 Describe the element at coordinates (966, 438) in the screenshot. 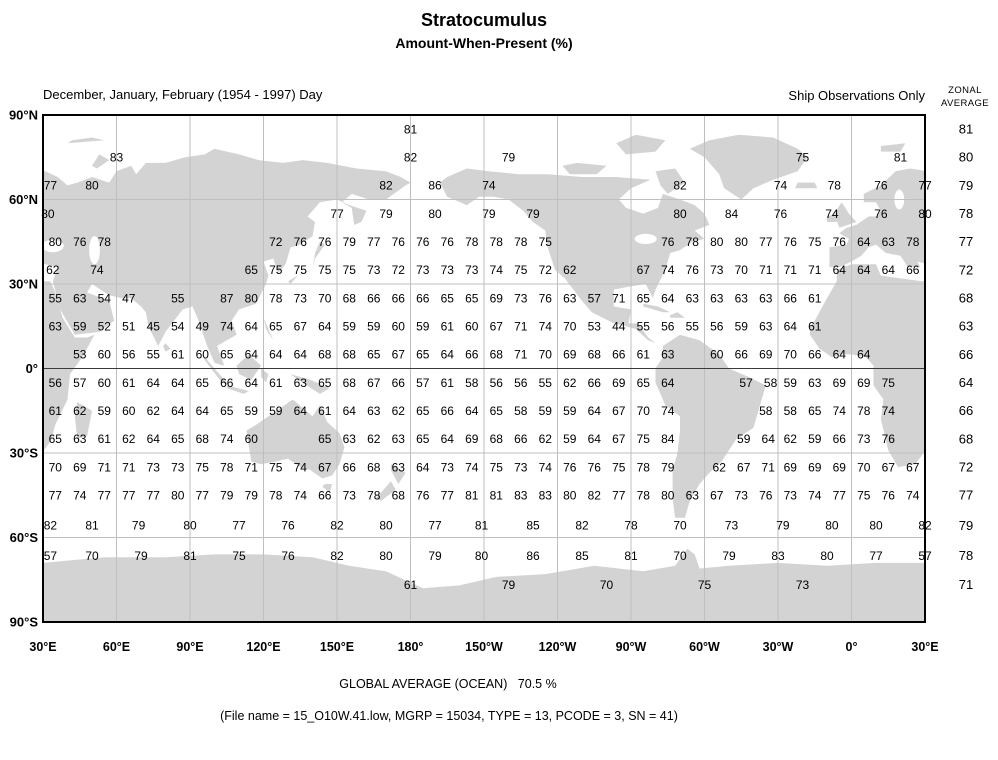

I see `zonal-average-value: 68` at that location.